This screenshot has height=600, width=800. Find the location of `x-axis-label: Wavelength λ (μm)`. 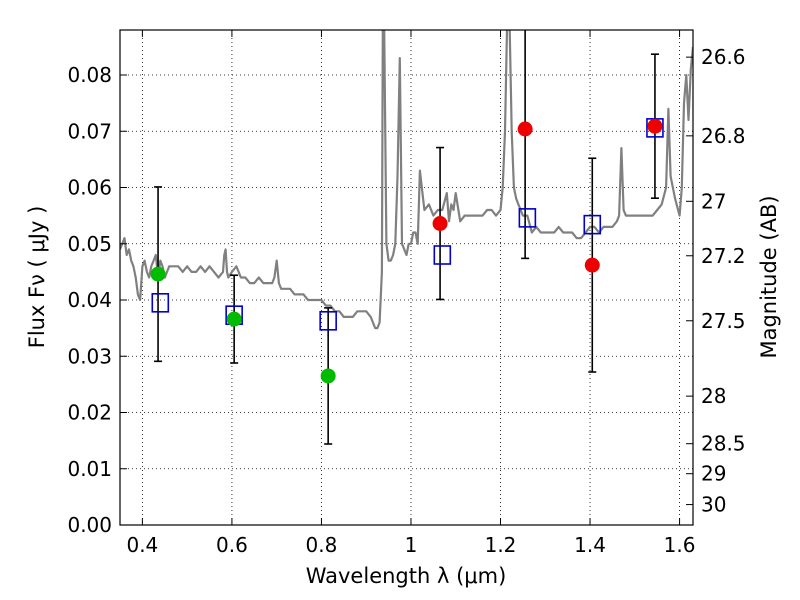

x-axis-label: Wavelength λ (μm) is located at coordinates (406, 576).